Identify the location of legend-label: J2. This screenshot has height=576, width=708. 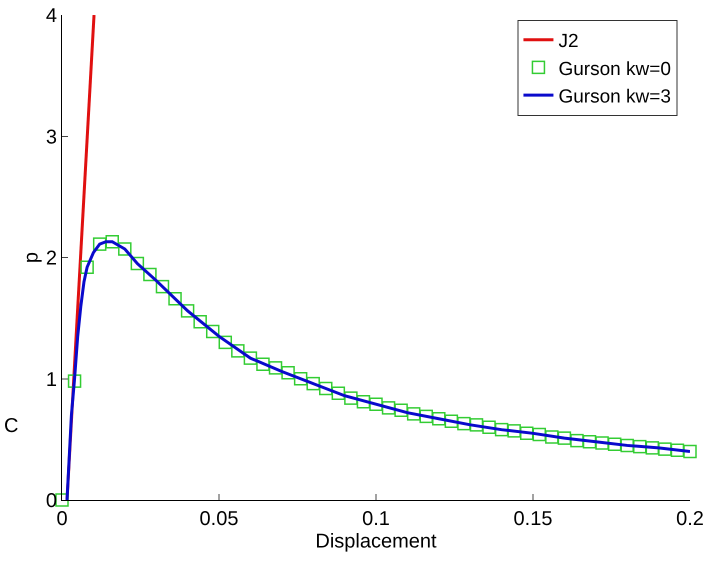
(568, 41).